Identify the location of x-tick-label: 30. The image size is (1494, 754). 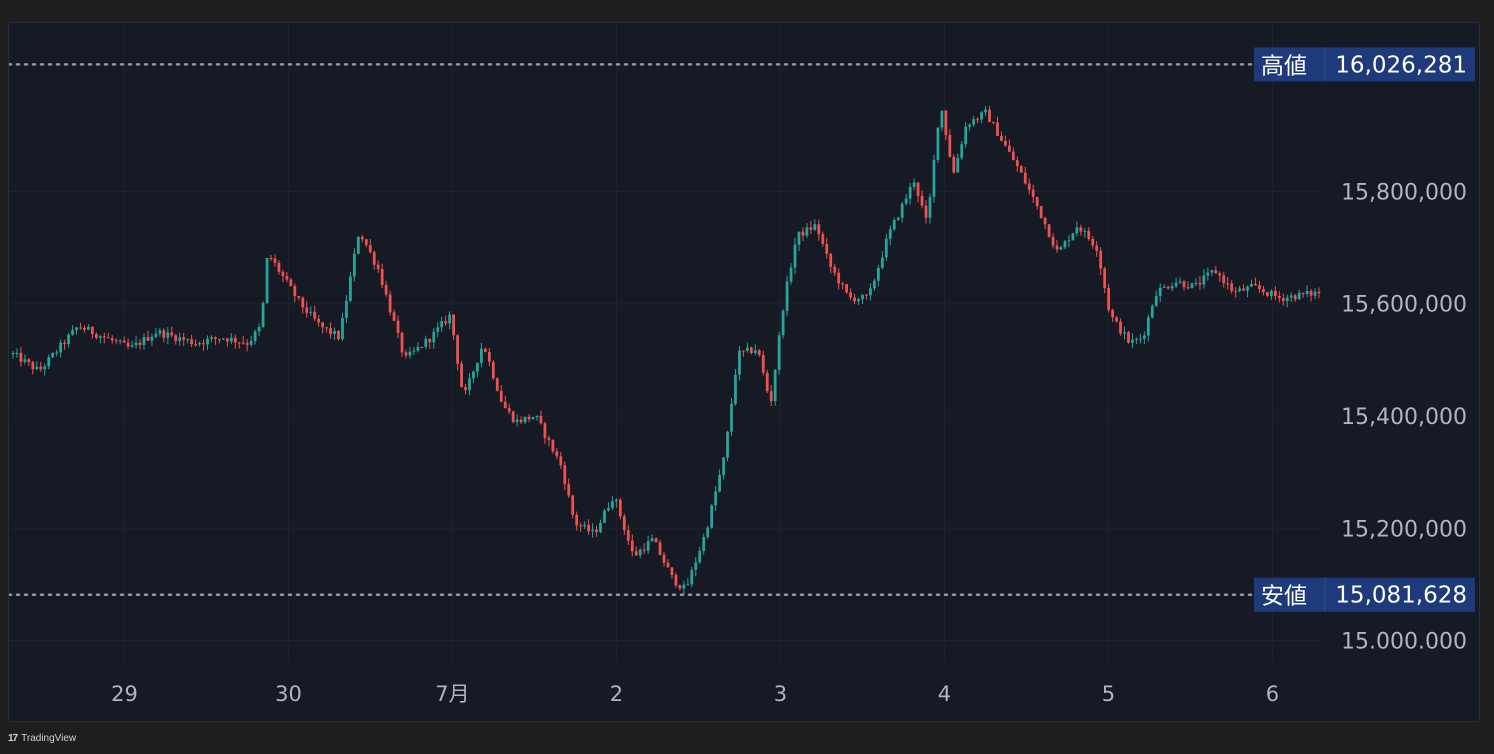
(288, 694).